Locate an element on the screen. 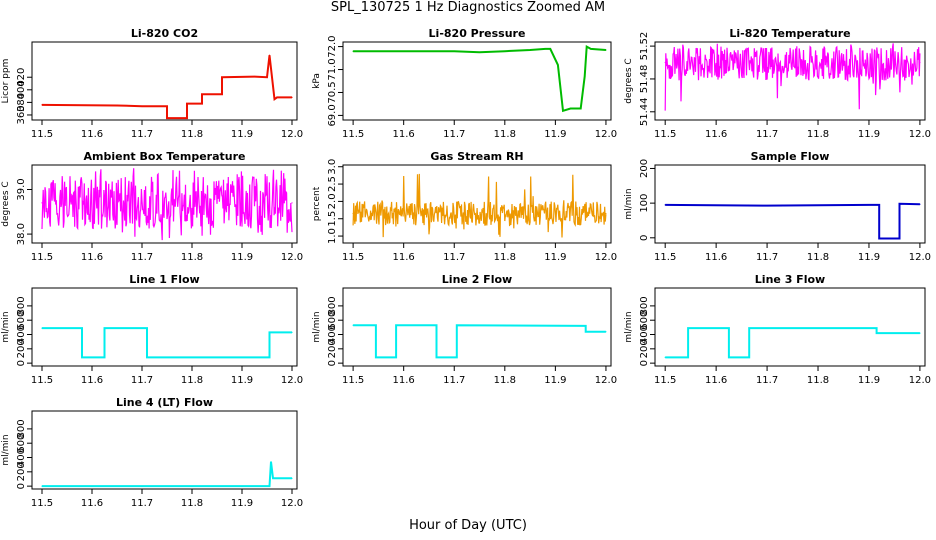  y-tick-label: 3.0 is located at coordinates (332, 167).